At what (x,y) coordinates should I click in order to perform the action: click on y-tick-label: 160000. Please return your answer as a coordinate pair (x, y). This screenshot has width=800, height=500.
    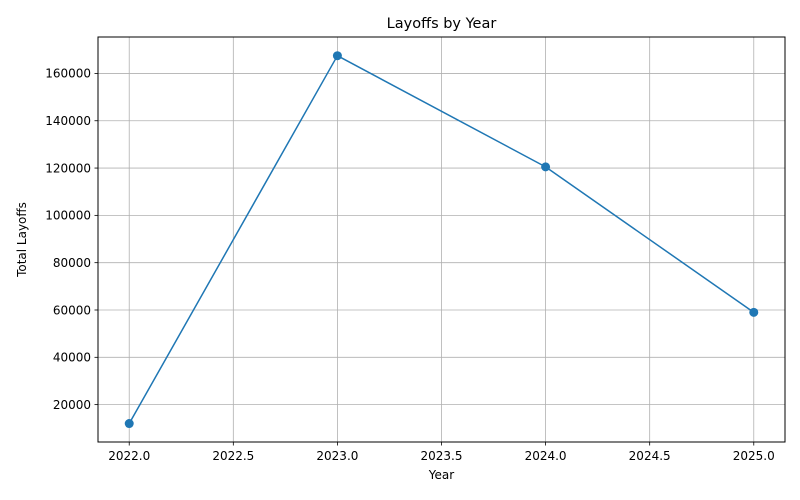
    Looking at the image, I should click on (68, 74).